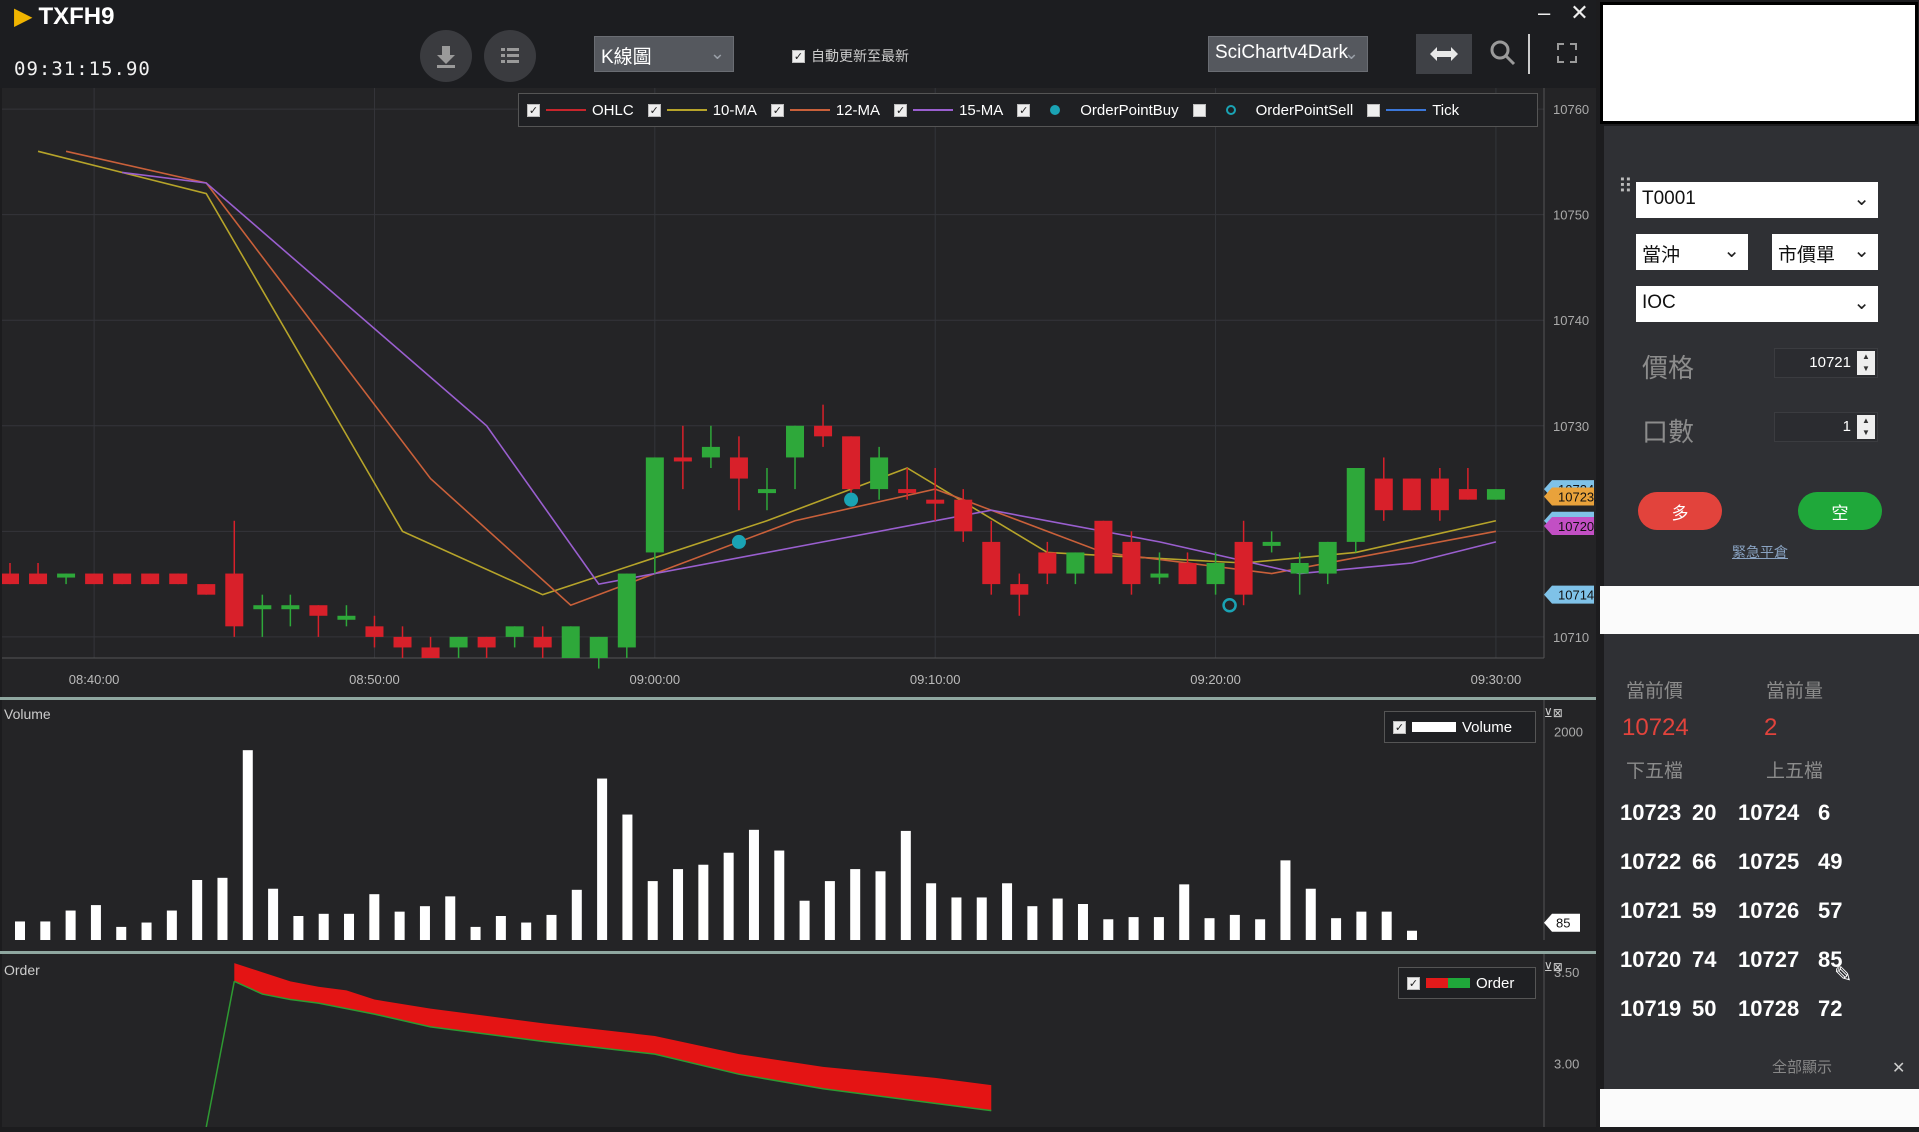 Image resolution: width=1919 pixels, height=1132 pixels. Describe the element at coordinates (1651, 812) in the screenshot. I see `bid-price: 10723` at that location.